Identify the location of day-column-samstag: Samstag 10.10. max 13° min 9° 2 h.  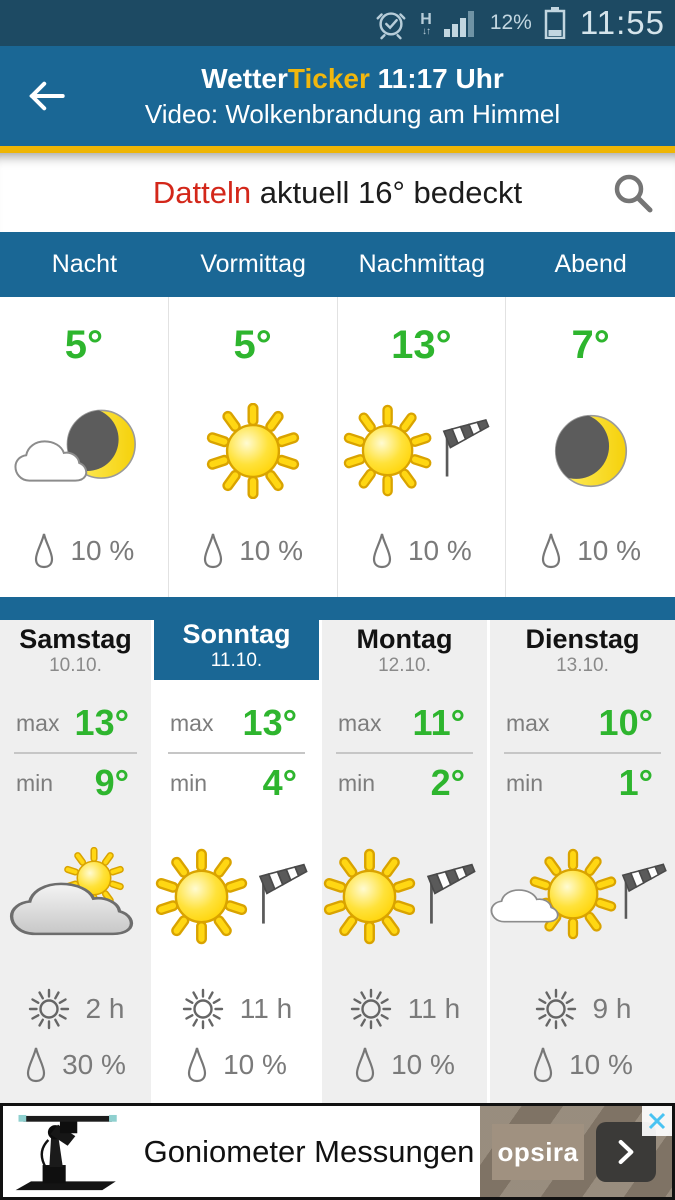
(75, 861).